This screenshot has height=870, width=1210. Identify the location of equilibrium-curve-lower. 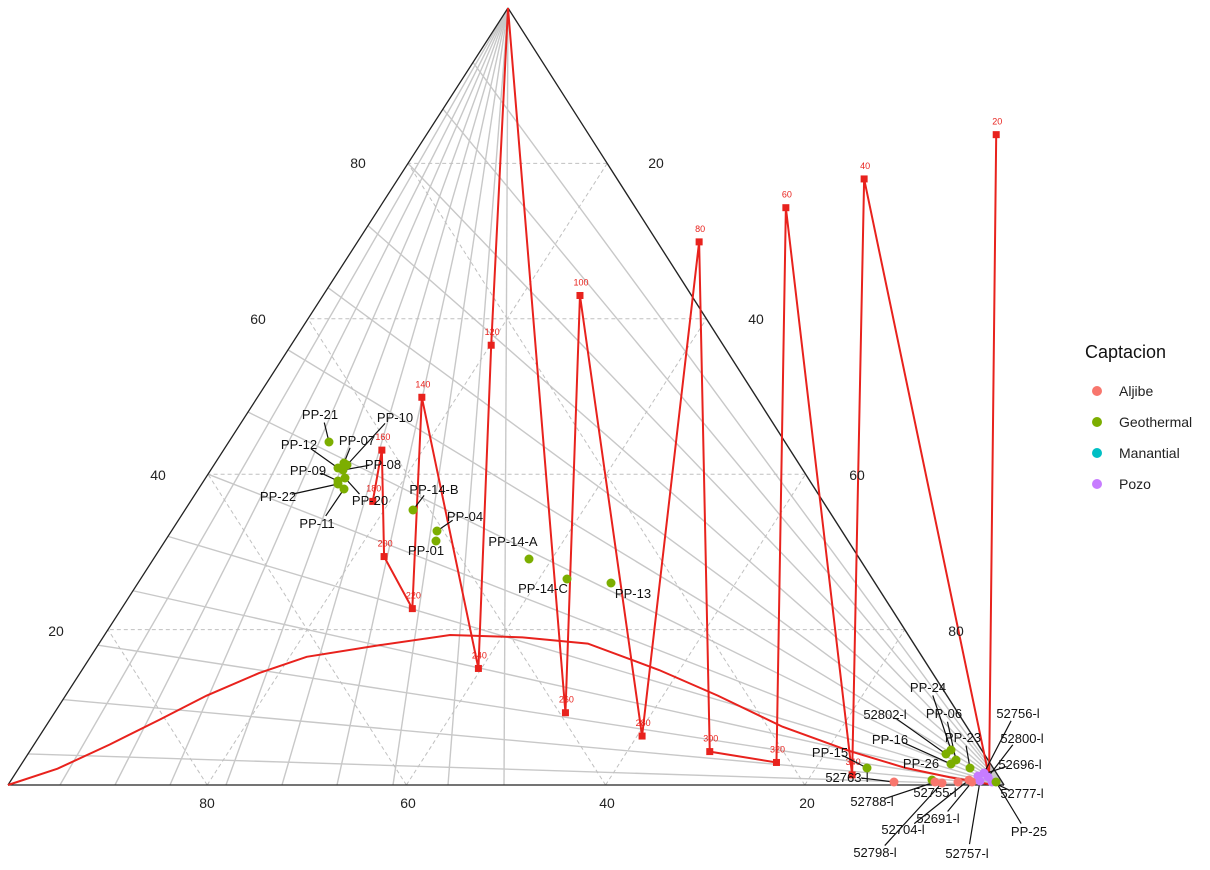
(501, 710).